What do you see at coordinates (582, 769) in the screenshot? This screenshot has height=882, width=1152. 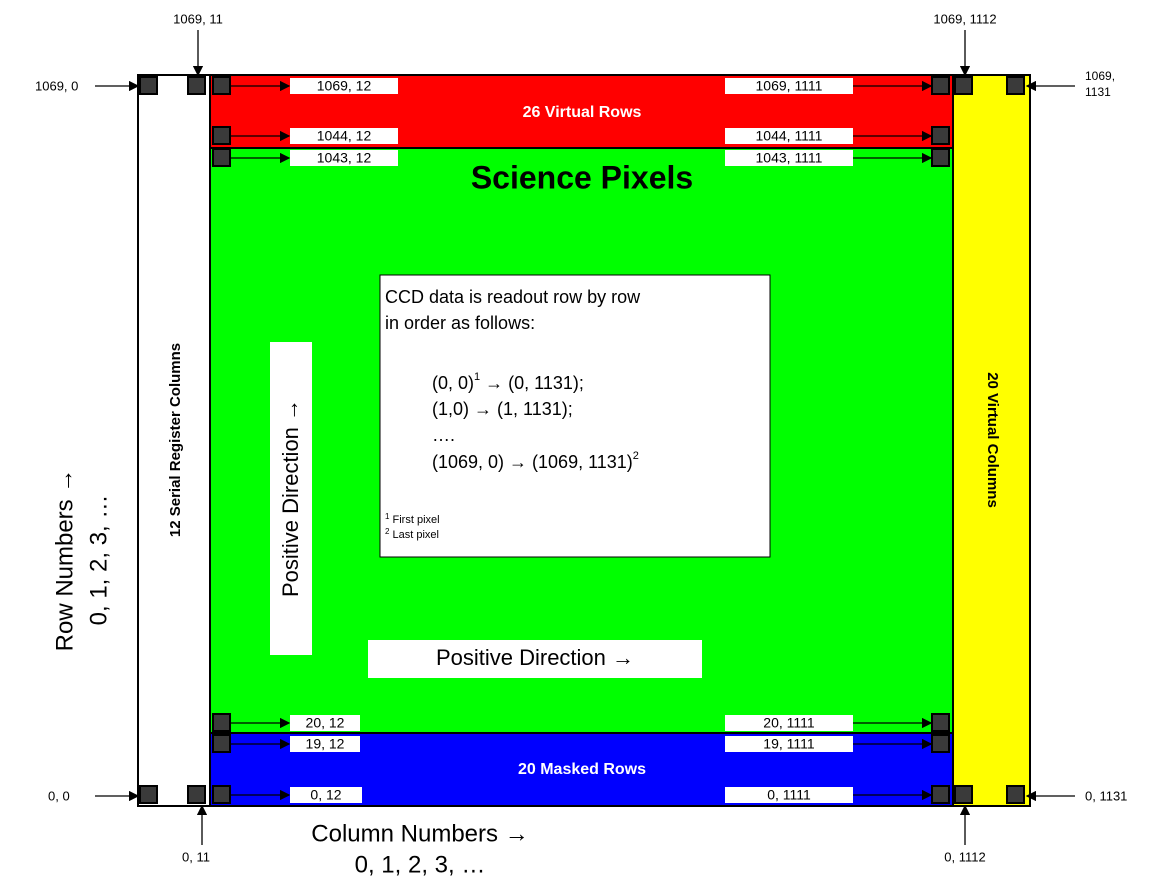 I see `region-label: 20 Masked Rows` at bounding box center [582, 769].